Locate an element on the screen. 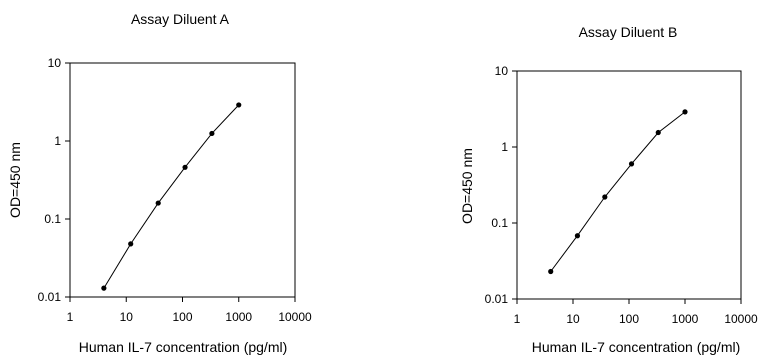  chart-title: Assay Diluent A is located at coordinates (180, 19).